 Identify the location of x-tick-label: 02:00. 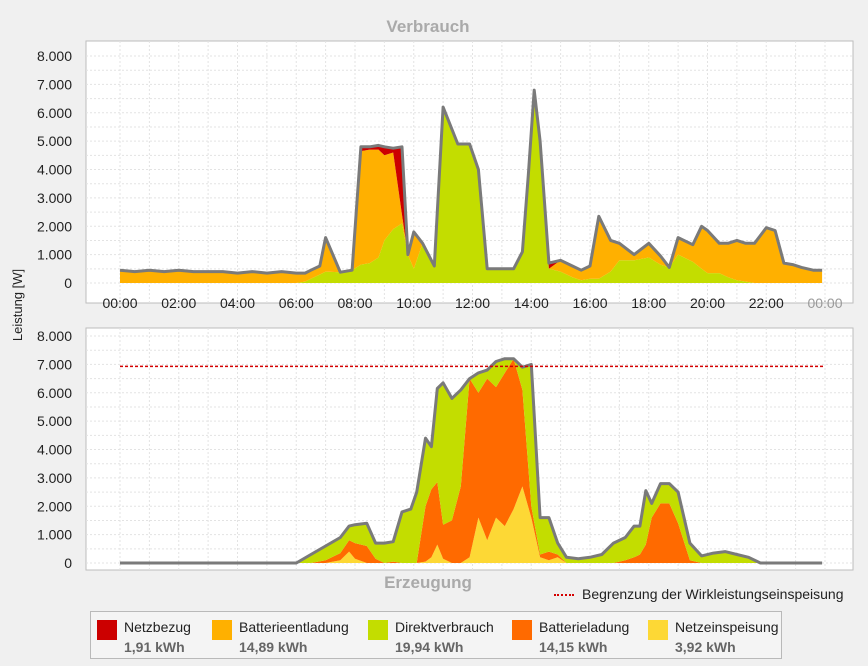
(178, 303).